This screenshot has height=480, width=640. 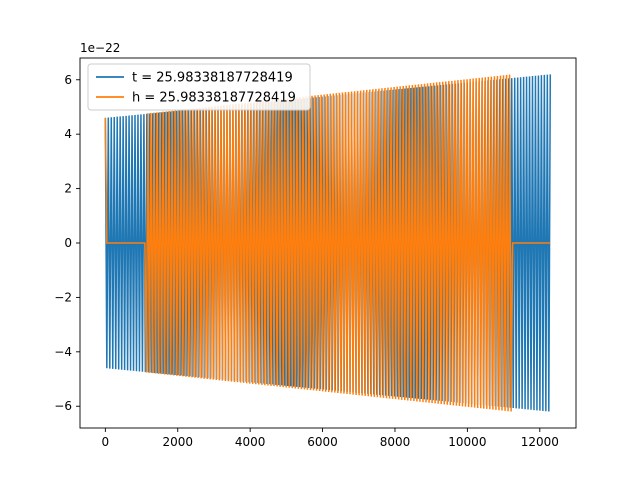 I want to click on x-tick-label: 8000, so click(x=395, y=442).